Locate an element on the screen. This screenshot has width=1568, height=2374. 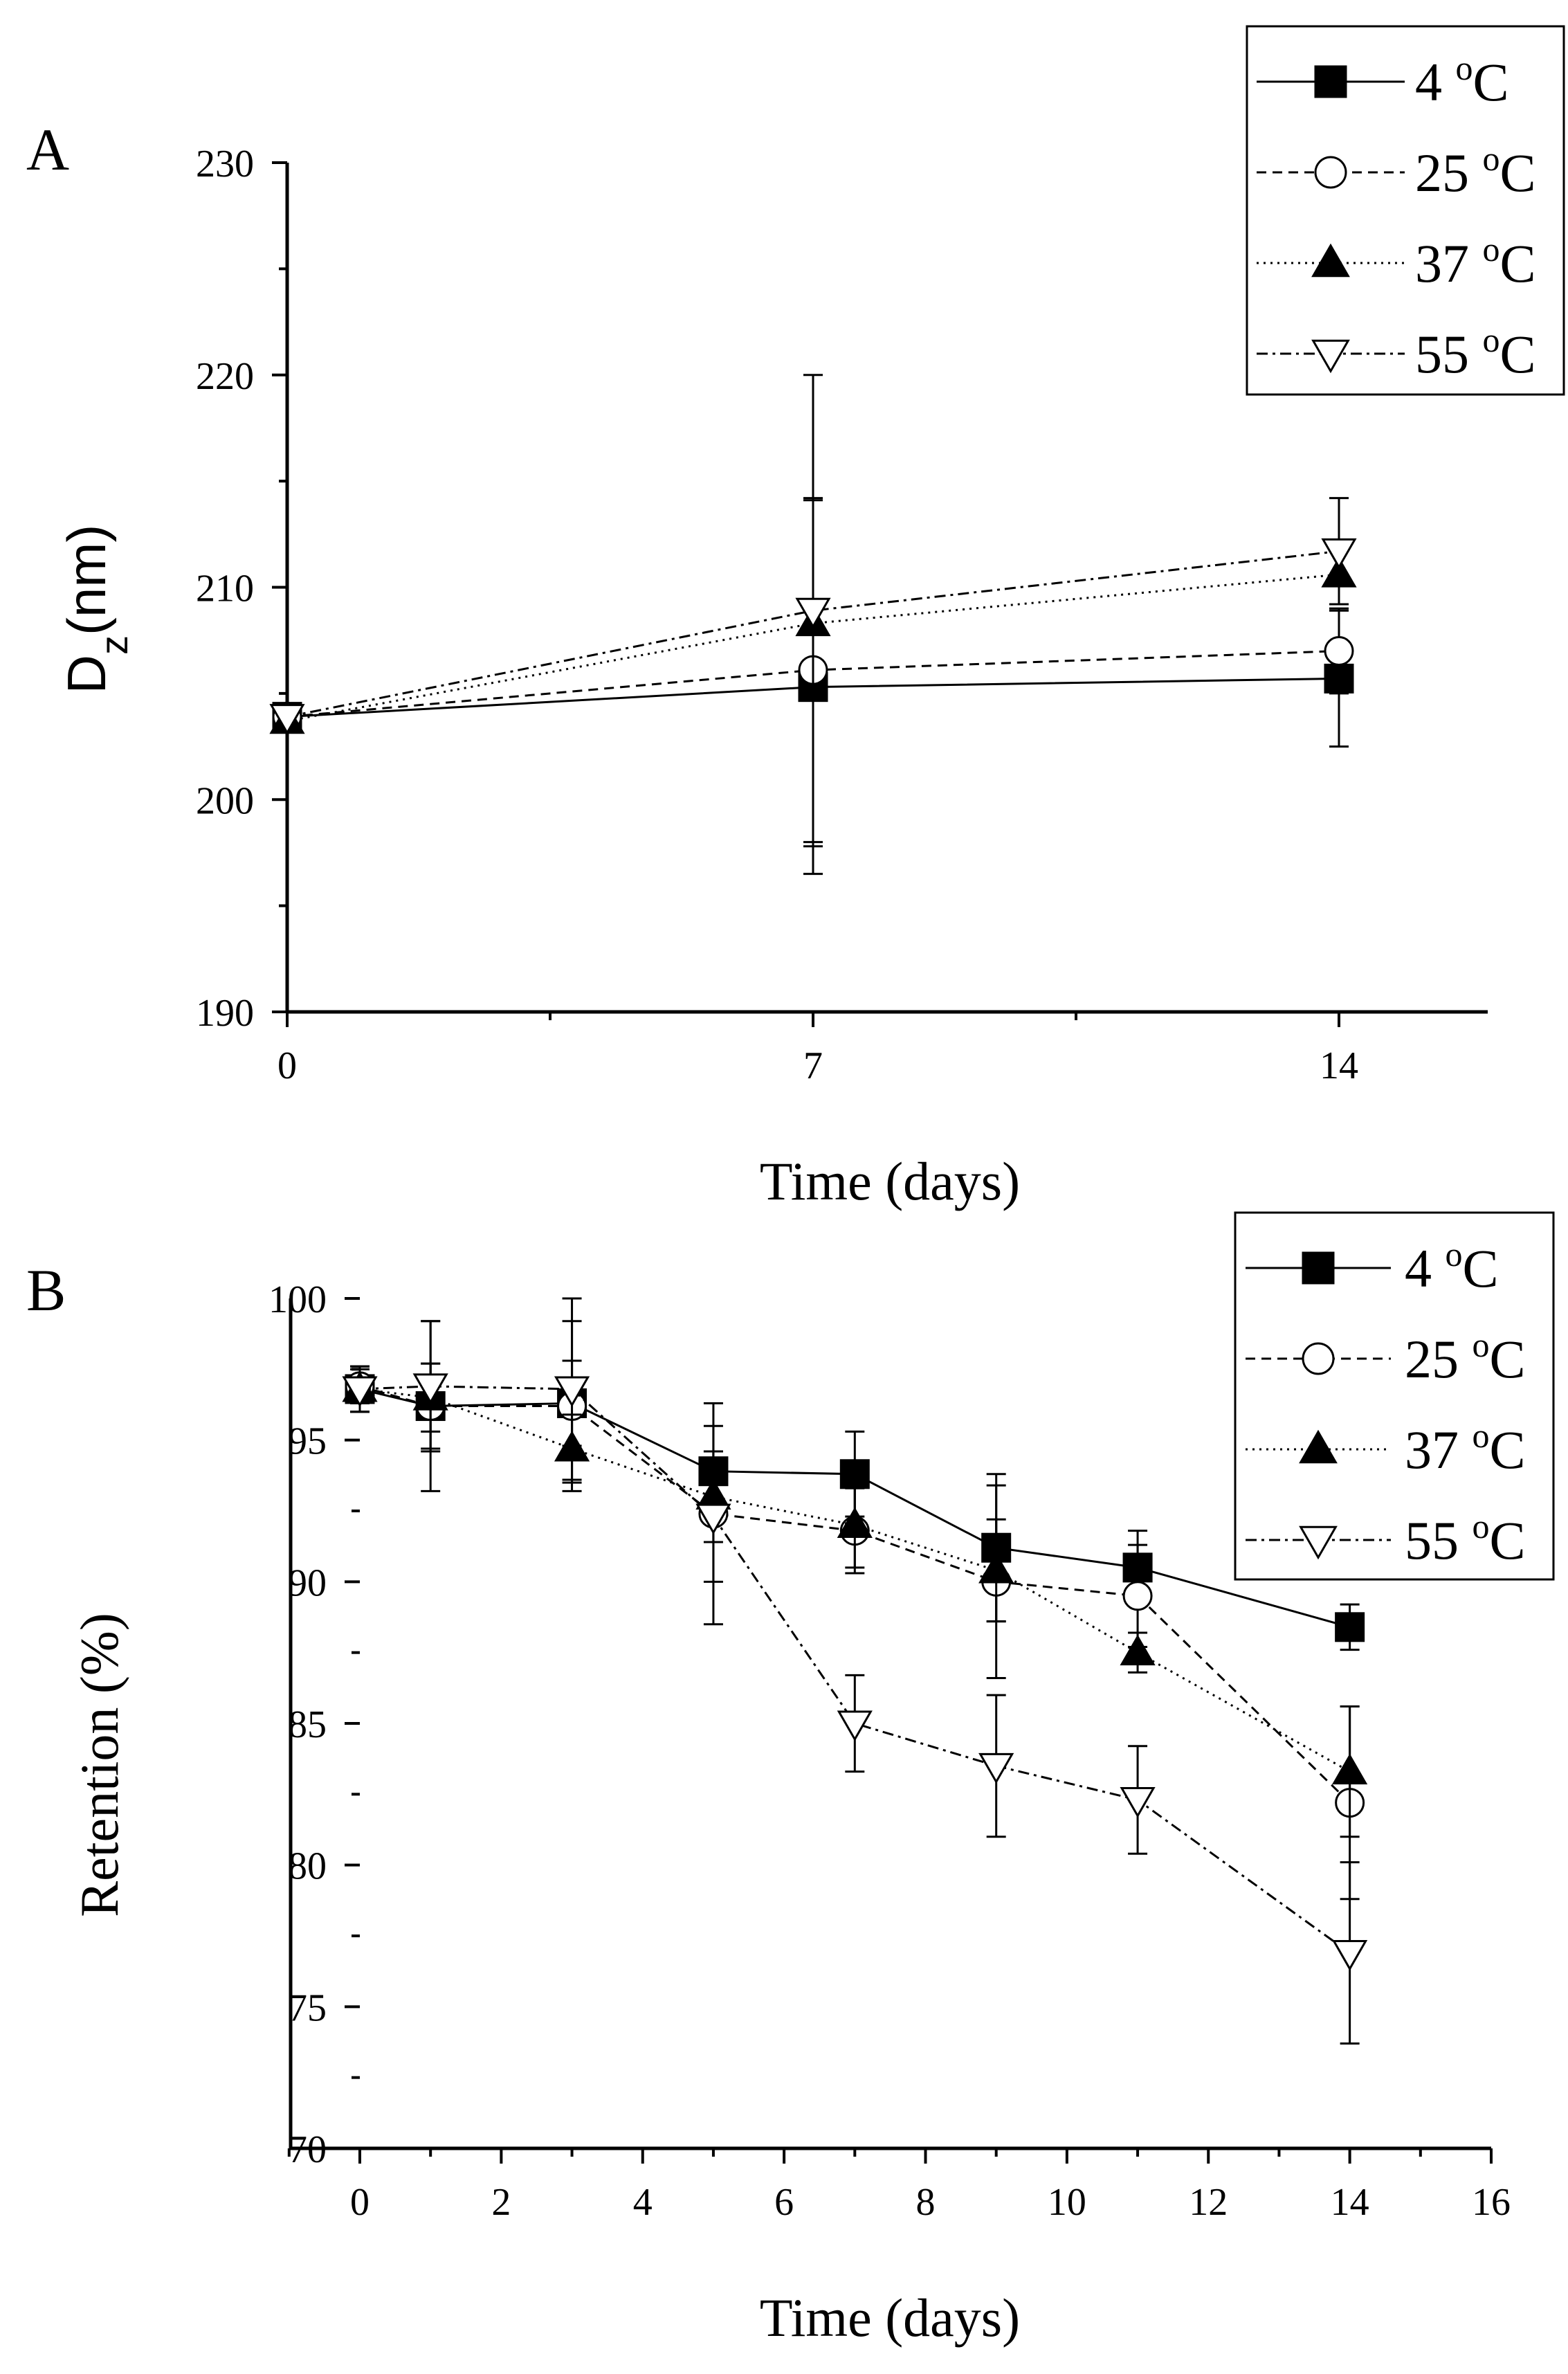
x-tick-label-b: 0 is located at coordinates (360, 2202).